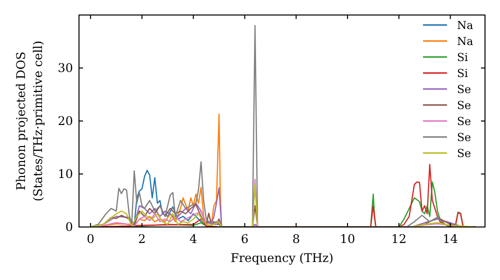 Image resolution: width=500 pixels, height=280 pixels. Describe the element at coordinates (69, 227) in the screenshot. I see `y-tick-label: 0` at that location.